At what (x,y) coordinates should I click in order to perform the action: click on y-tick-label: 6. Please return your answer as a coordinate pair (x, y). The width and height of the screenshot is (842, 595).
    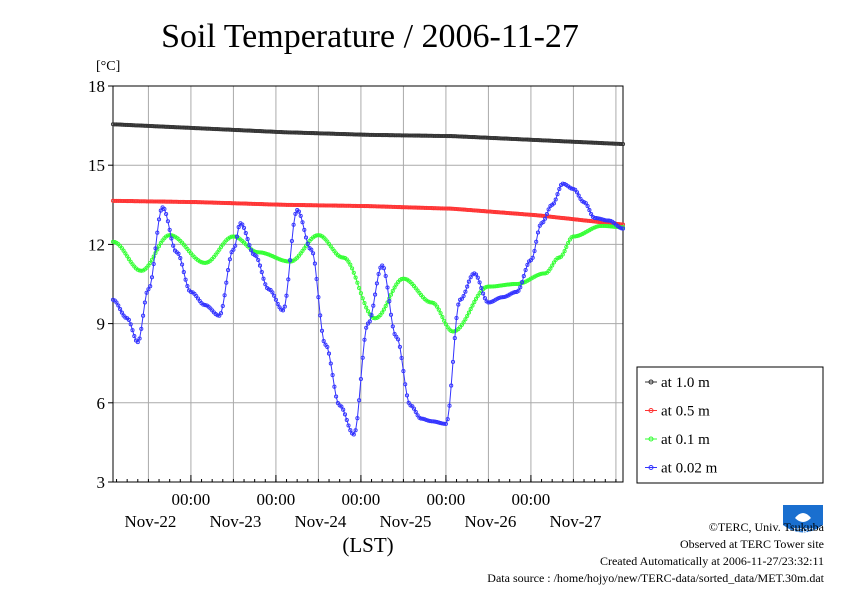
    Looking at the image, I should click on (101, 403).